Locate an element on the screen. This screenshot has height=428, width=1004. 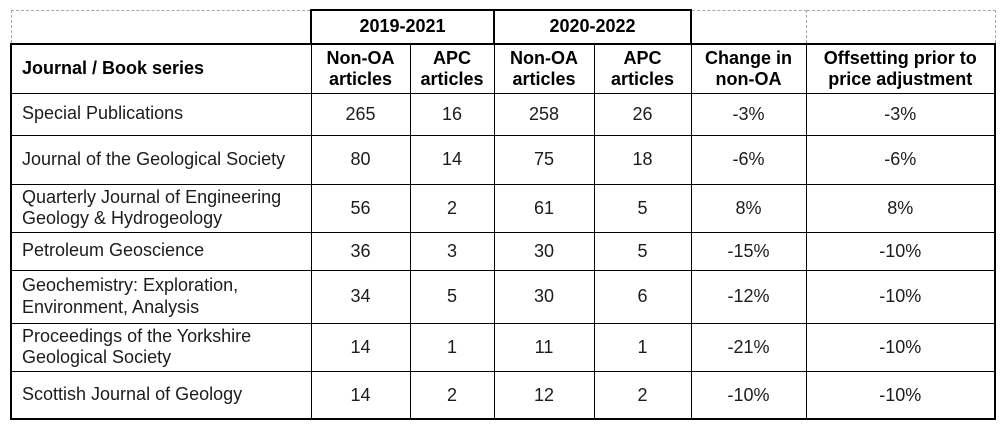
change-non-oa-cell: -6% is located at coordinates (748, 159).